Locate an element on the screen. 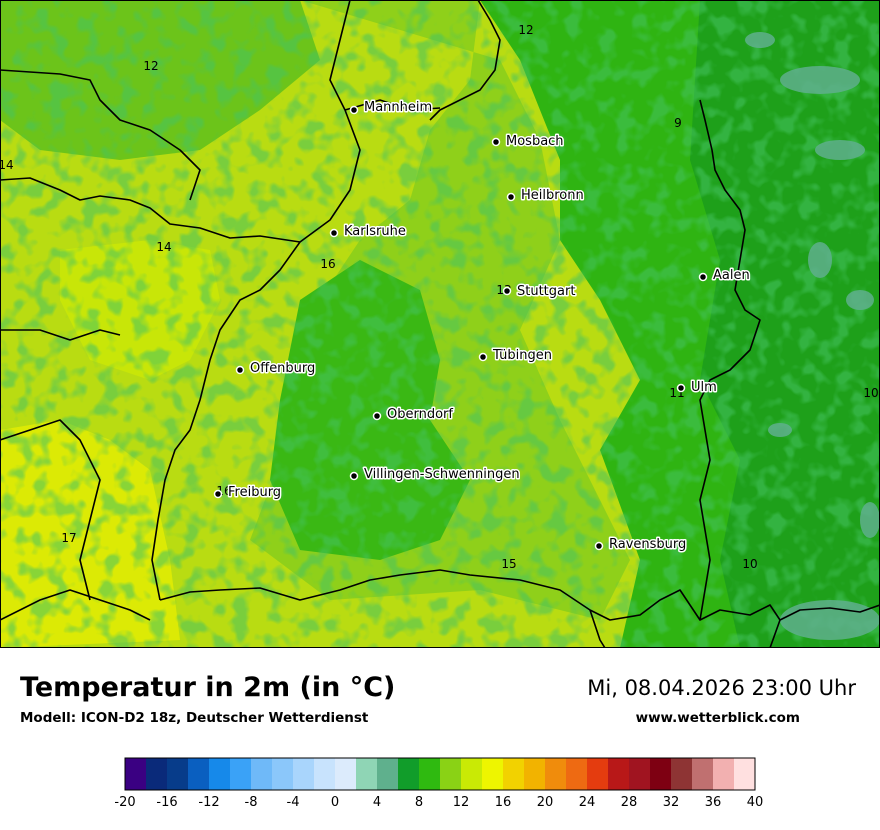 The image size is (880, 830). legend-tick-label: 28 is located at coordinates (629, 802).